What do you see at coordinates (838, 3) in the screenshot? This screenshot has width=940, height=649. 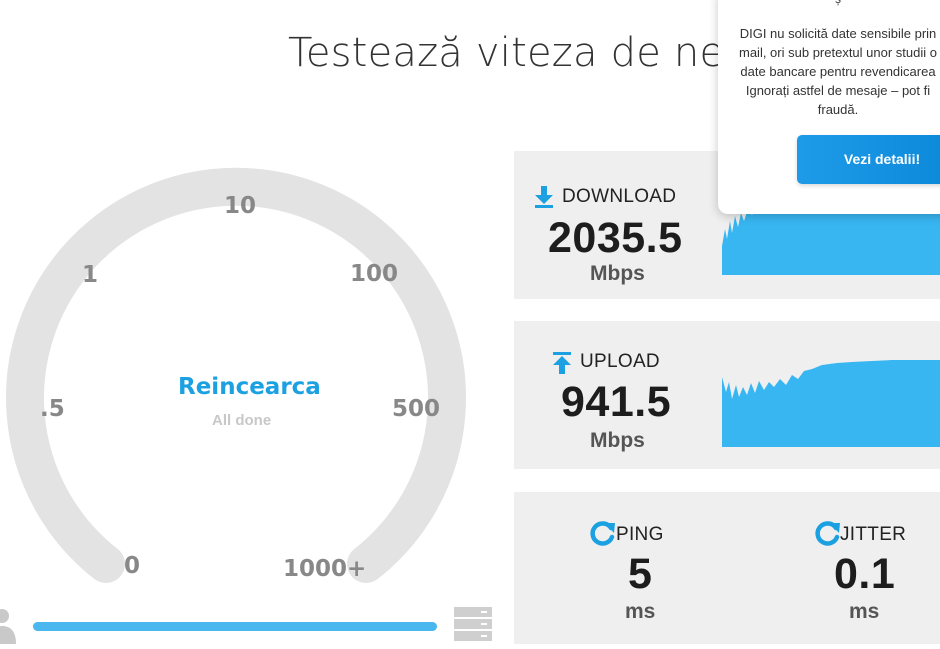 I see `popup-heading-fragment: ș` at bounding box center [838, 3].